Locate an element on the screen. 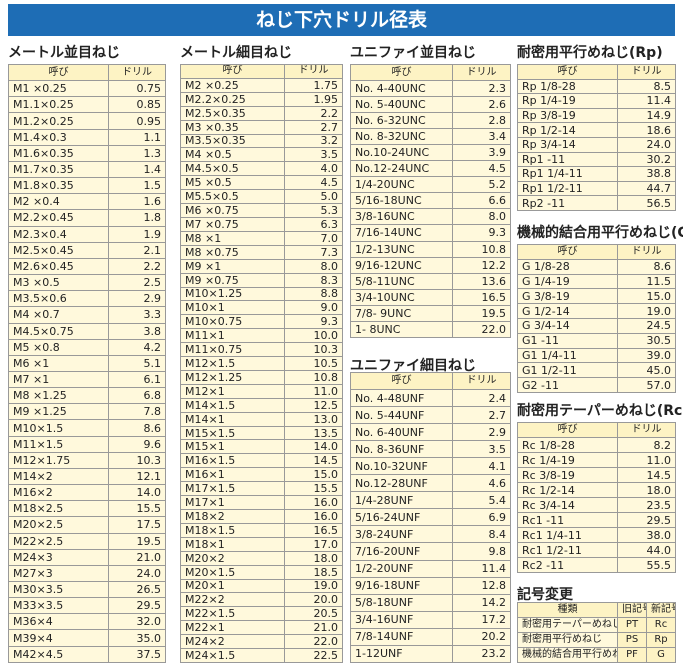 The image size is (683, 670). cell: 10.0 is located at coordinates (313, 336).